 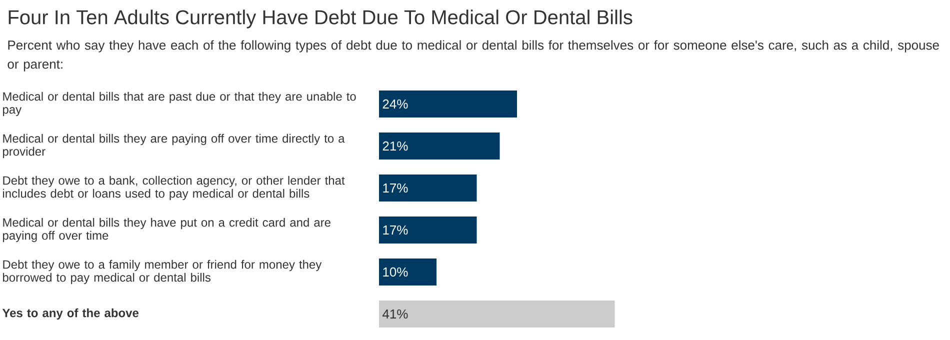 I want to click on chart-subtitle: Percent who say they have each of the following types of debt due to medical or dental bills for themselves or for someone else's care, such as a child, spouse or parent:, so click(x=473, y=56).